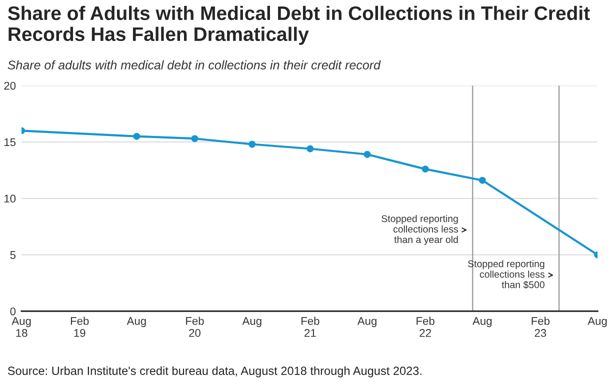  Describe the element at coordinates (311, 326) in the screenshot. I see `x-tick-label: Feb 21` at that location.